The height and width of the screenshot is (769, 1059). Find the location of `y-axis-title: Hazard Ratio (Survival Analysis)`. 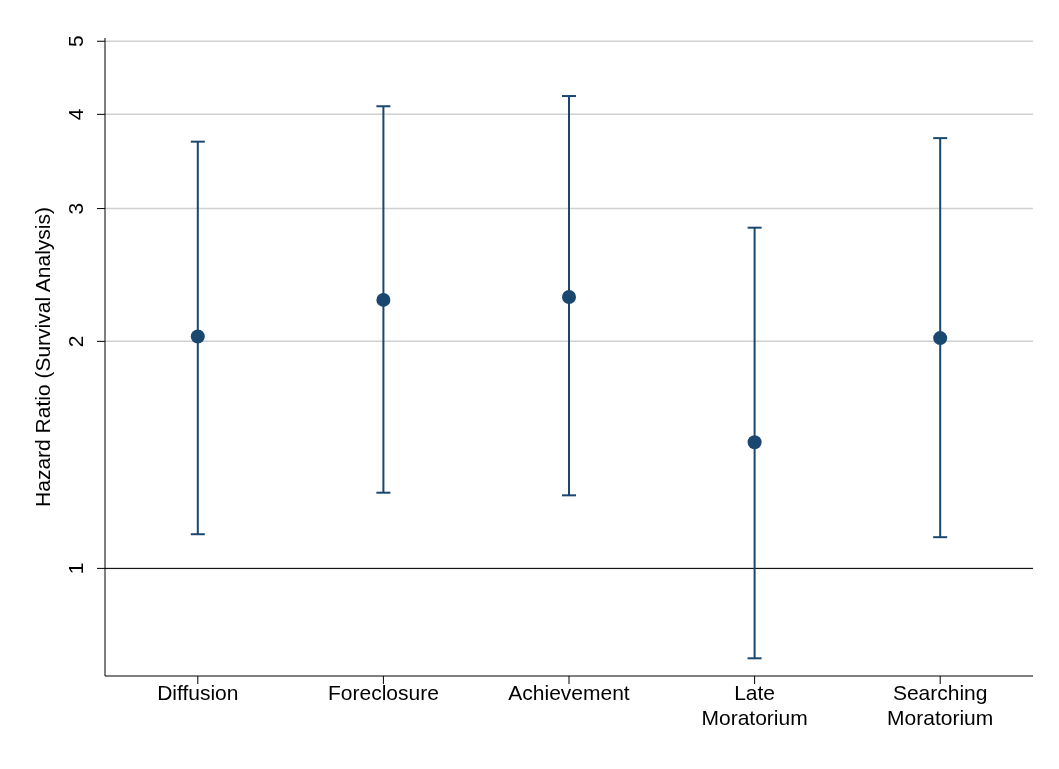

y-axis-title: Hazard Ratio (Survival Analysis) is located at coordinates (42, 357).